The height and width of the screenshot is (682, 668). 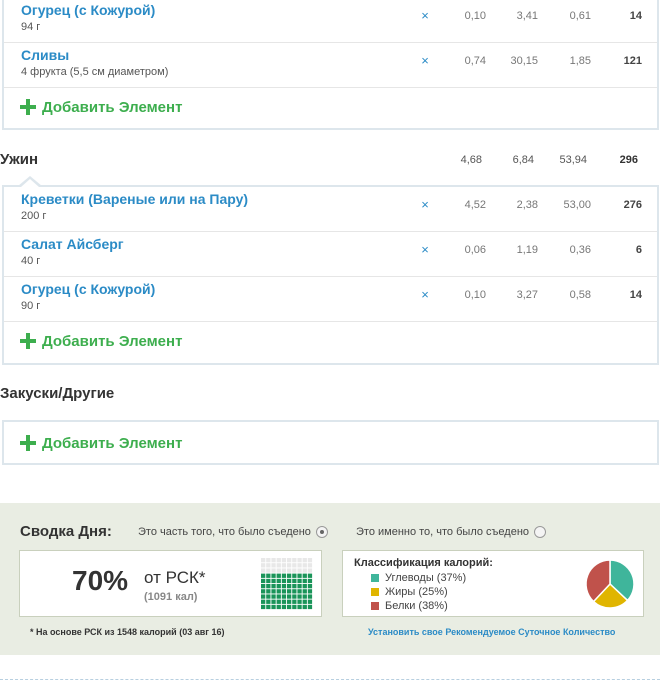 What do you see at coordinates (523, 160) in the screenshot?
I see `supper-total-fat: 6,84` at bounding box center [523, 160].